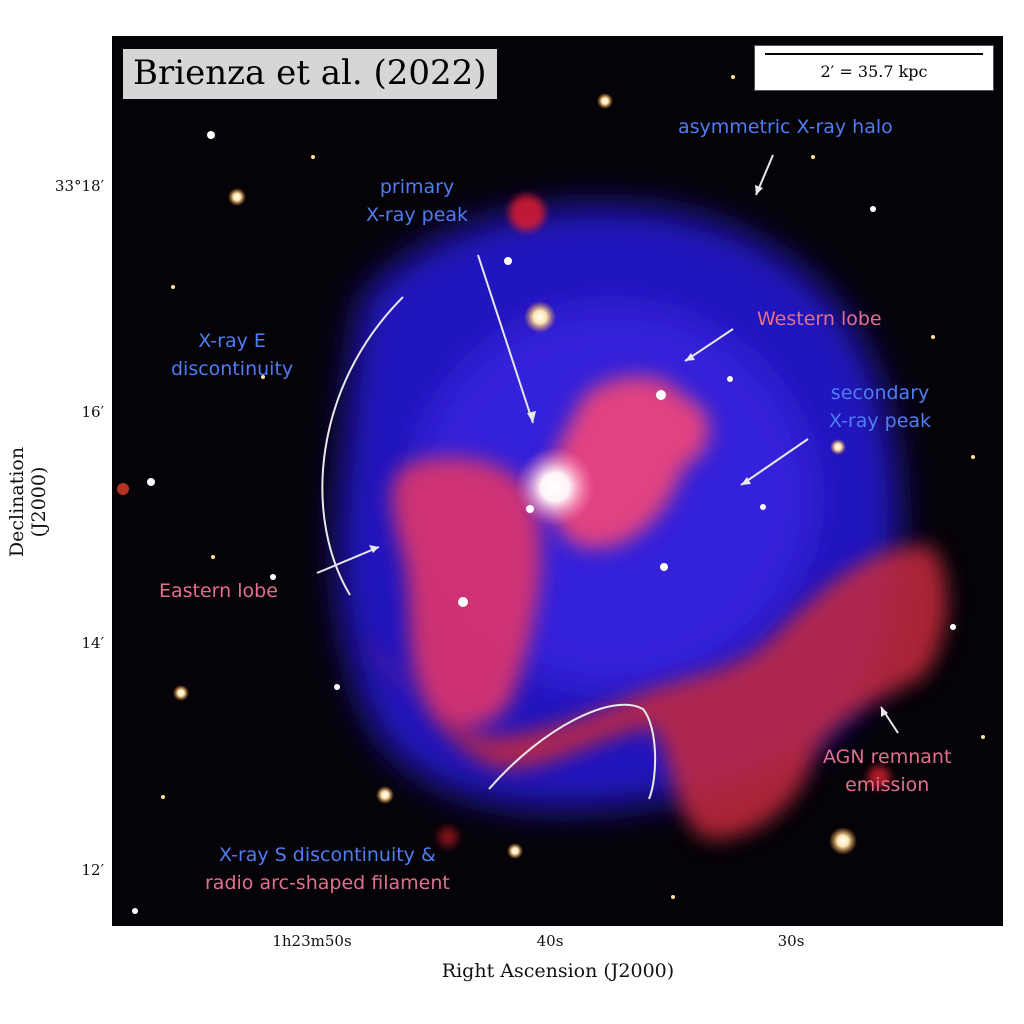 This screenshot has width=1024, height=1024. What do you see at coordinates (874, 71) in the screenshot?
I see `scale-bar-label: 2′ = 35.7 kpc` at bounding box center [874, 71].